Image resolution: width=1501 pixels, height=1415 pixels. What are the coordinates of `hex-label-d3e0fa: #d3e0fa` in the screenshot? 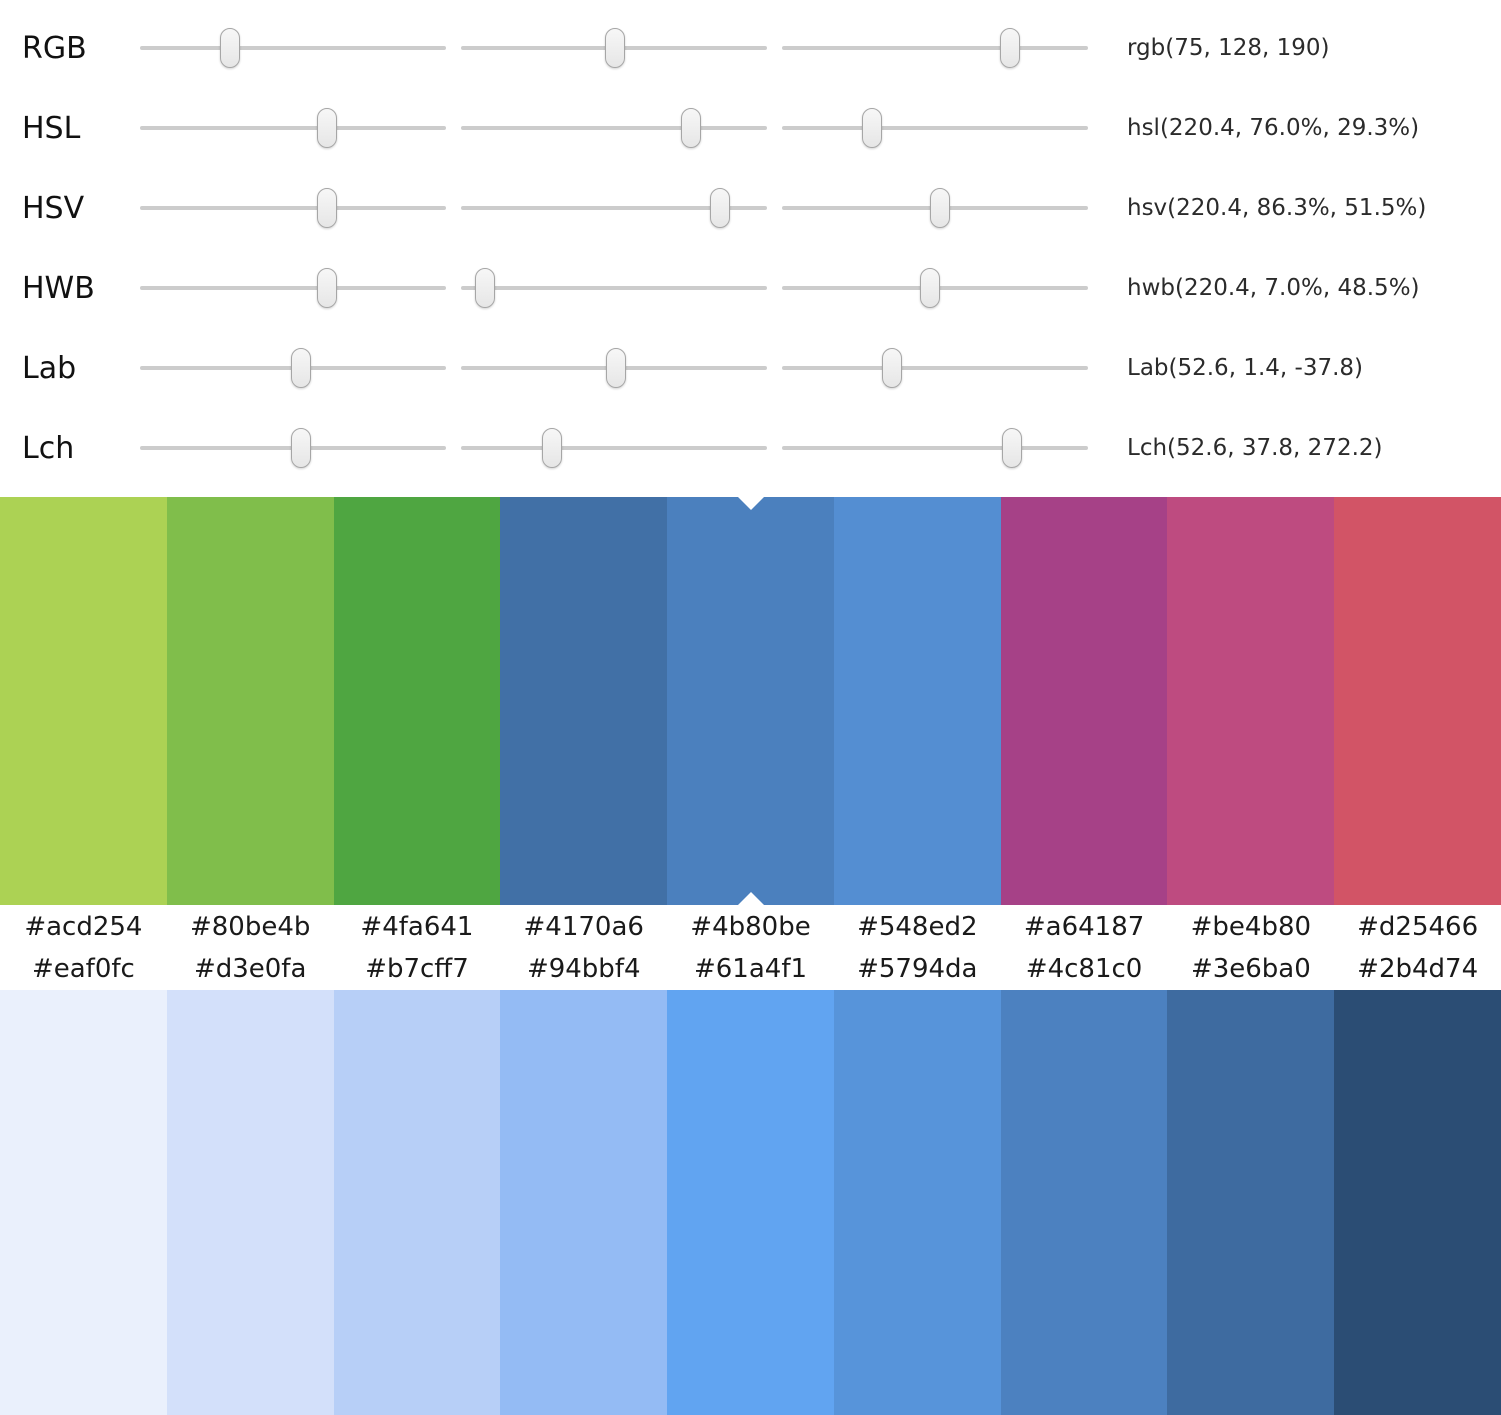 It's located at (250, 969).